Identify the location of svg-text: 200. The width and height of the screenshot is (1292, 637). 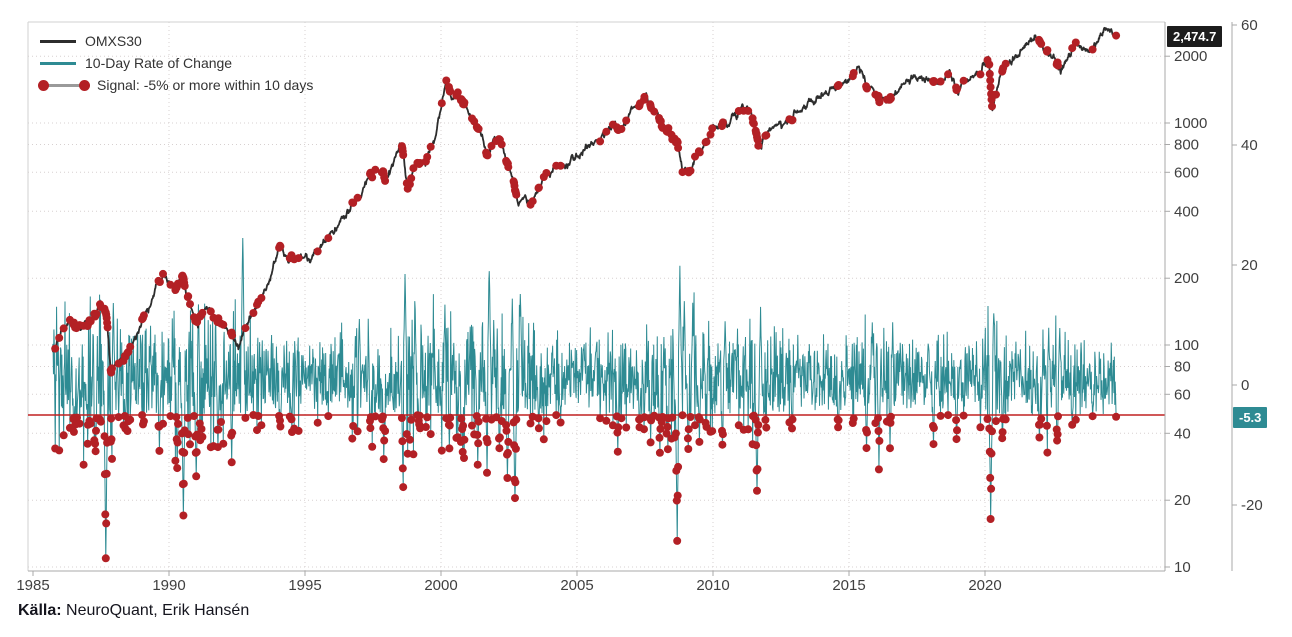
(1186, 278).